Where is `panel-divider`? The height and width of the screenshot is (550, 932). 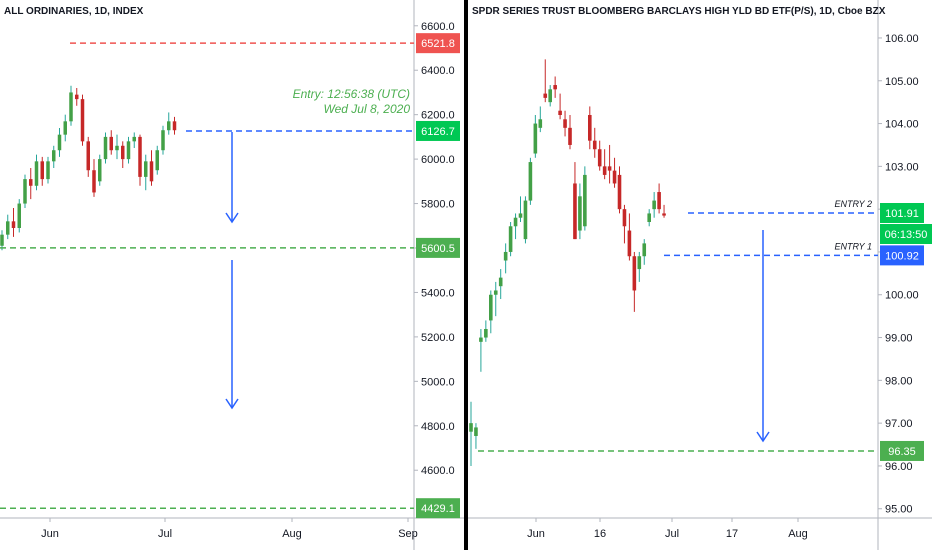 panel-divider is located at coordinates (466, 275).